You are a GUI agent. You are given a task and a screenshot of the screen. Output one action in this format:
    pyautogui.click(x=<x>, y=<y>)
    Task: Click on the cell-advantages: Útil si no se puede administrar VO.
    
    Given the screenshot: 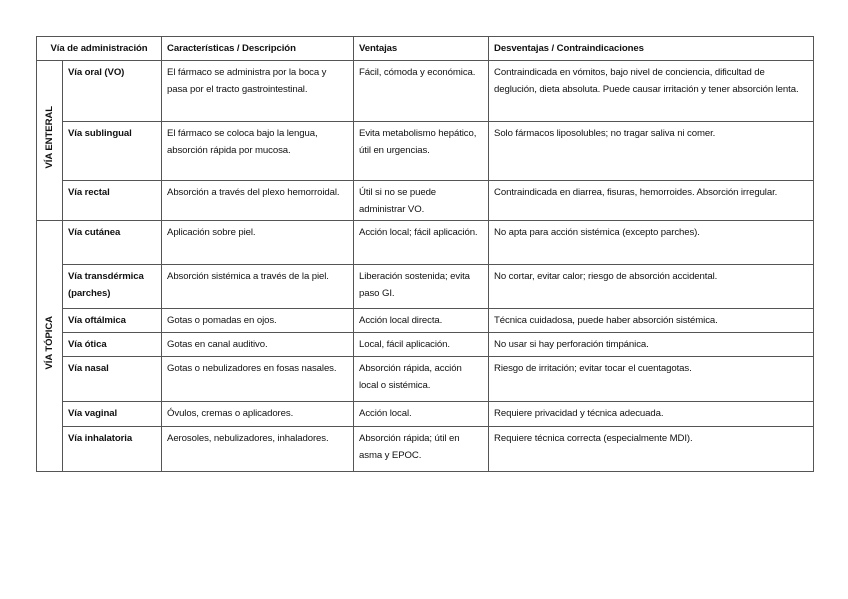 What is the action you would take?
    pyautogui.click(x=421, y=200)
    